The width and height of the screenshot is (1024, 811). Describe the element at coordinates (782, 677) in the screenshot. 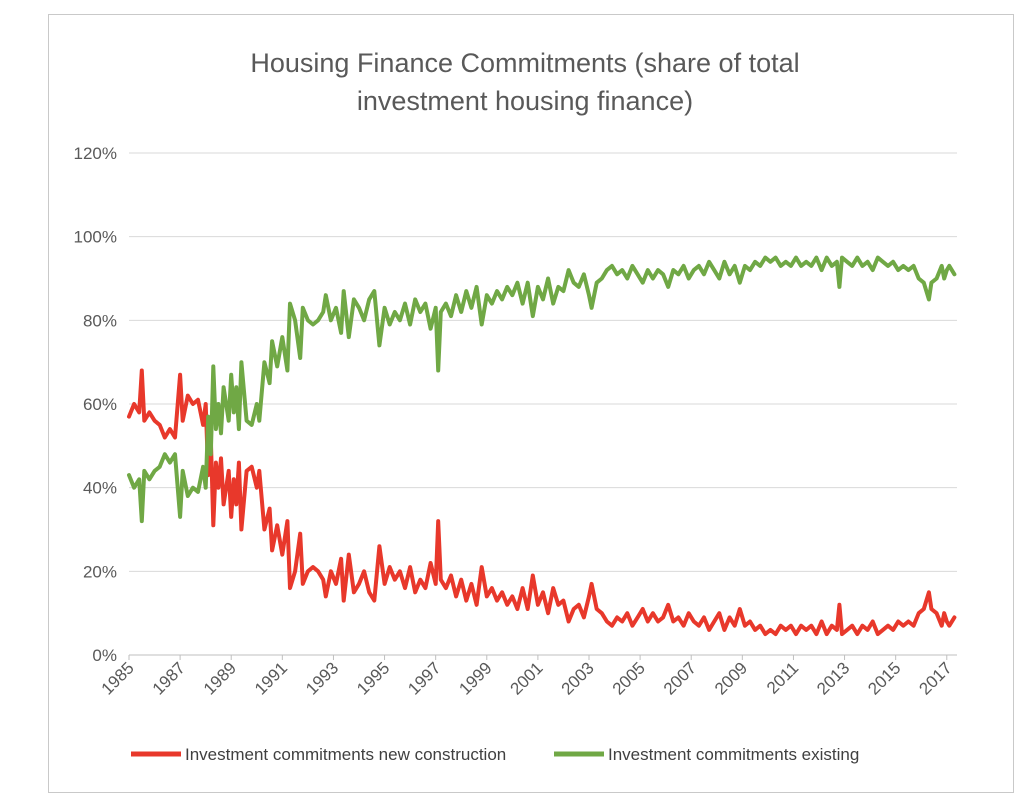

I see `x-tick-label: 2011` at that location.